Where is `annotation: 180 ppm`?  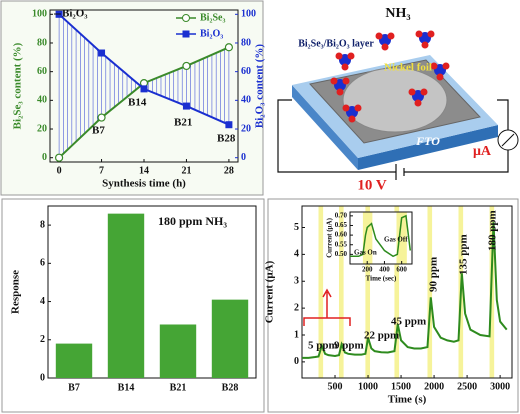 annotation: 180 ppm is located at coordinates (493, 230).